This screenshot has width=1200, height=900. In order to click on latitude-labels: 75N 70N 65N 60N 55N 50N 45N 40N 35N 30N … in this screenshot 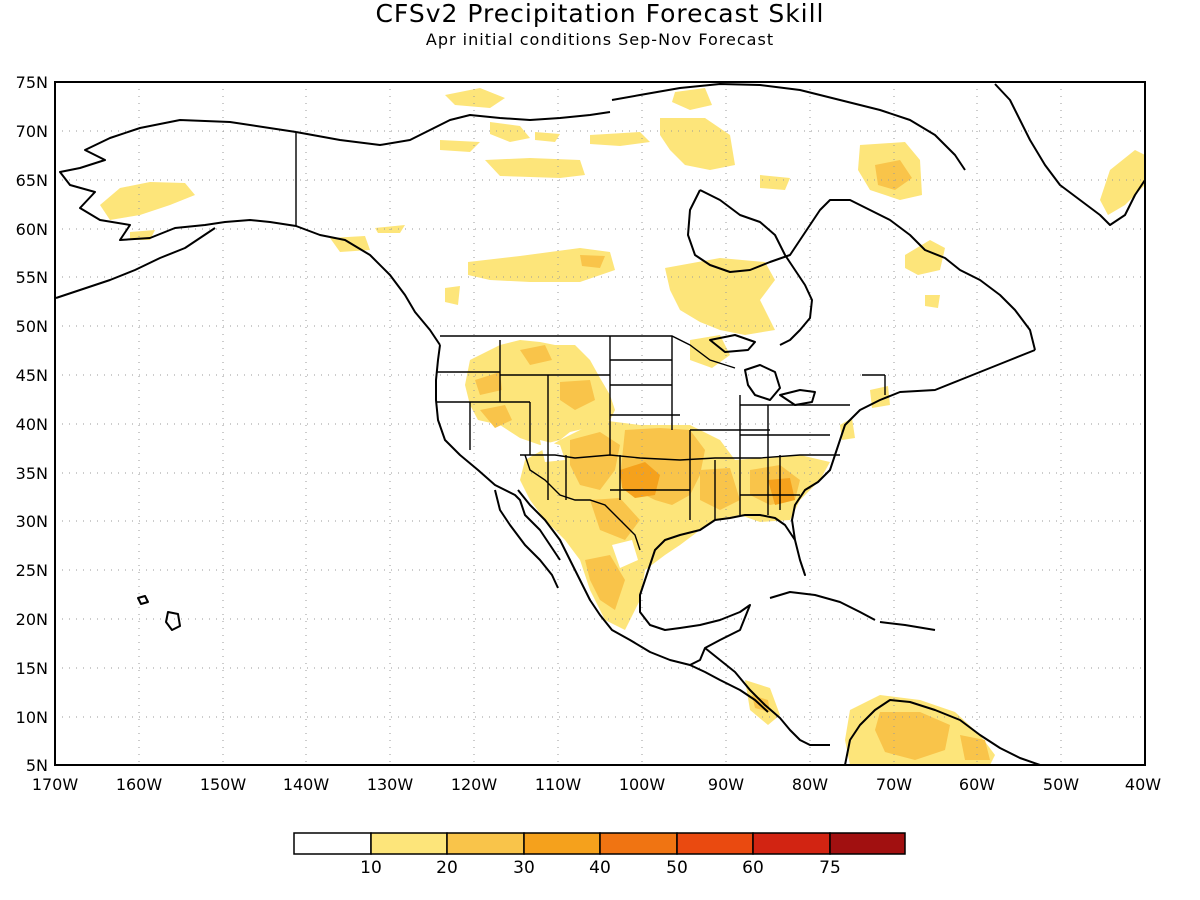, I will do `click(32, 424)`.